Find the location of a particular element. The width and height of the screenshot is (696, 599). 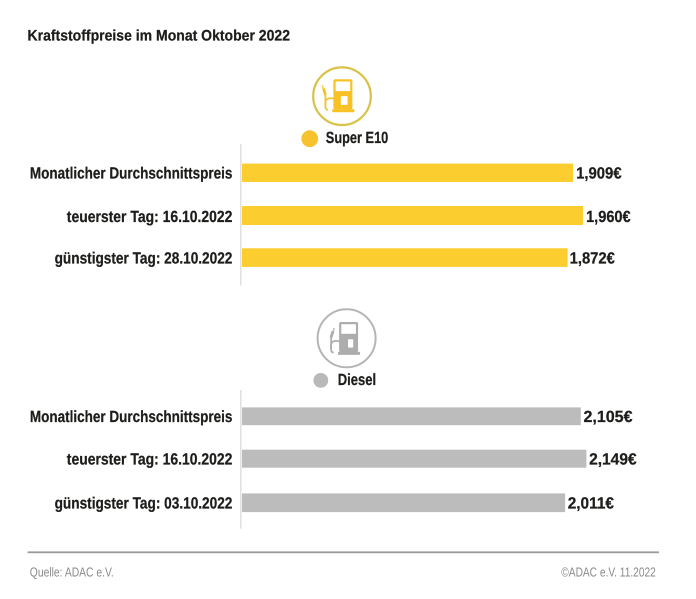

svg-text:Kraftstoffpreise im Monat Okto: Kraftstoffpreise im Monat Oktober 2022 is located at coordinates (159, 35).